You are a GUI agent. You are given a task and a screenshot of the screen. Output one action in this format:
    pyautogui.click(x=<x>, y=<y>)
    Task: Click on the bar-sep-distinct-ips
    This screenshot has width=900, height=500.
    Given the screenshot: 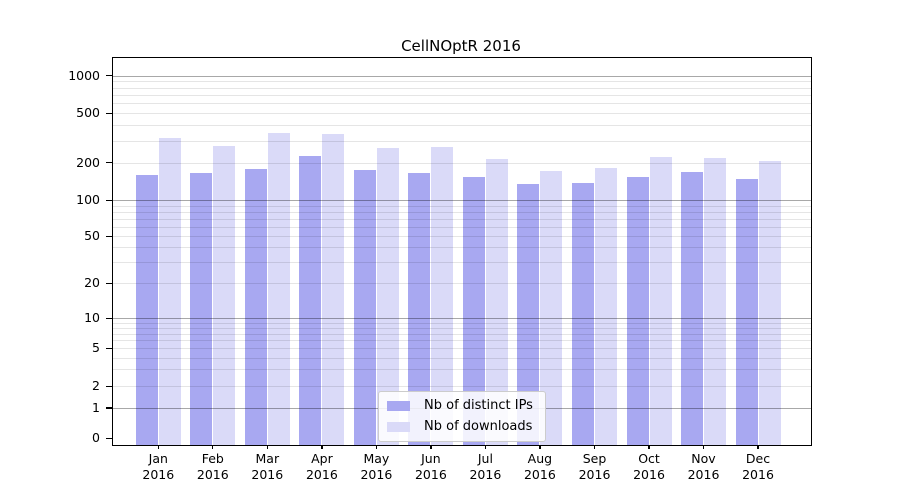 What is the action you would take?
    pyautogui.click(x=583, y=313)
    